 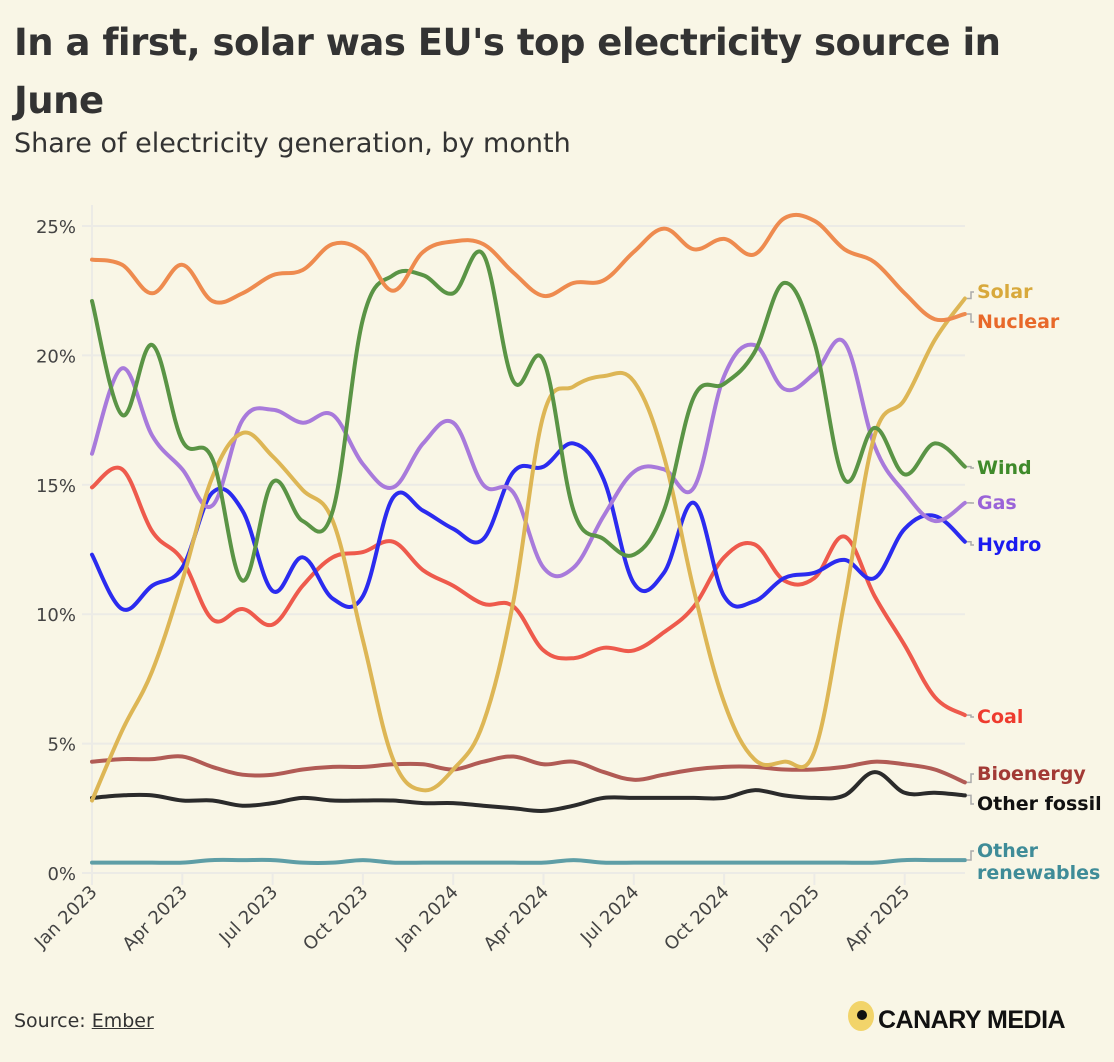 I want to click on series-label-bioenergy: Bioenergy, so click(x=1026, y=774).